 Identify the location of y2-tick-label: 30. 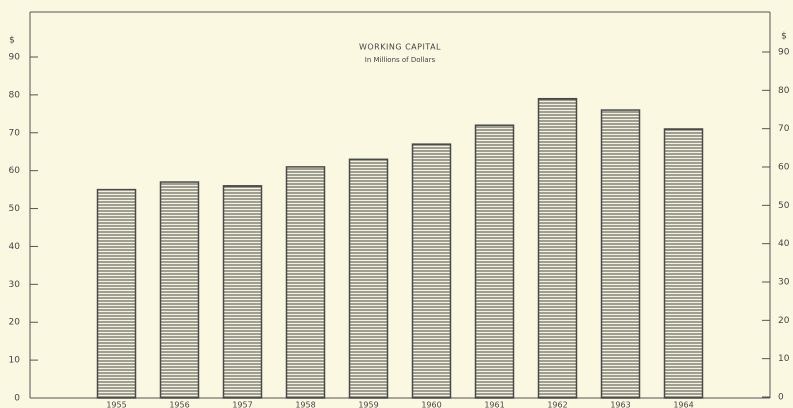
(784, 283).